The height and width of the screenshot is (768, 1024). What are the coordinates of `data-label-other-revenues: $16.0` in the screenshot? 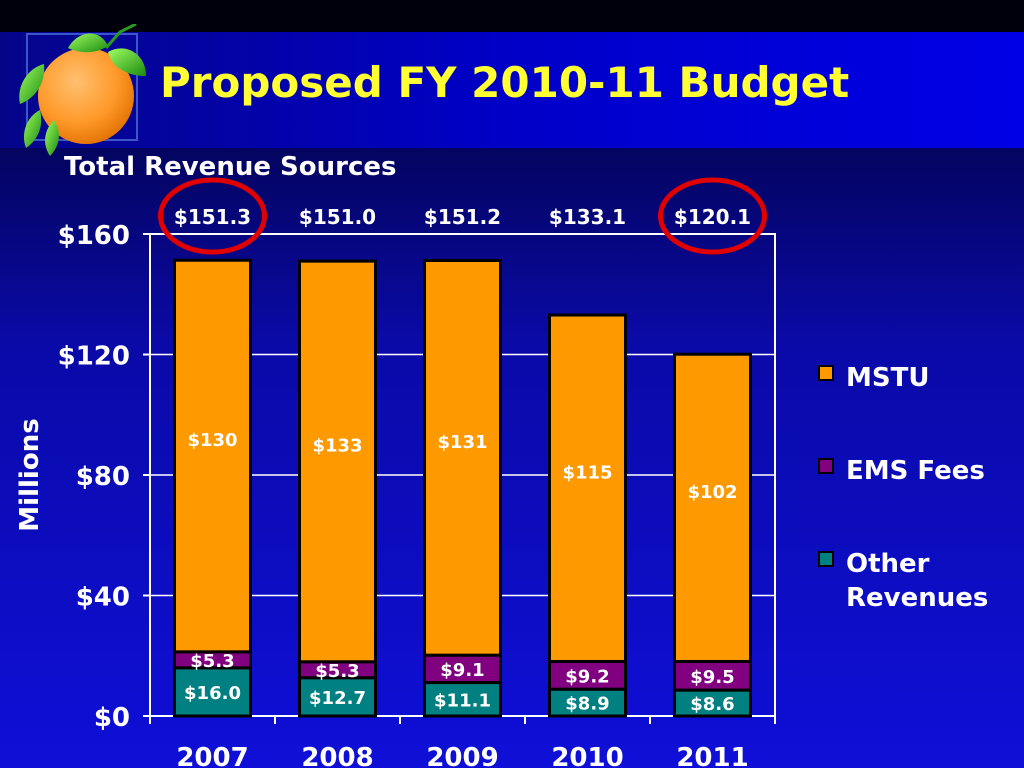 It's located at (212, 693).